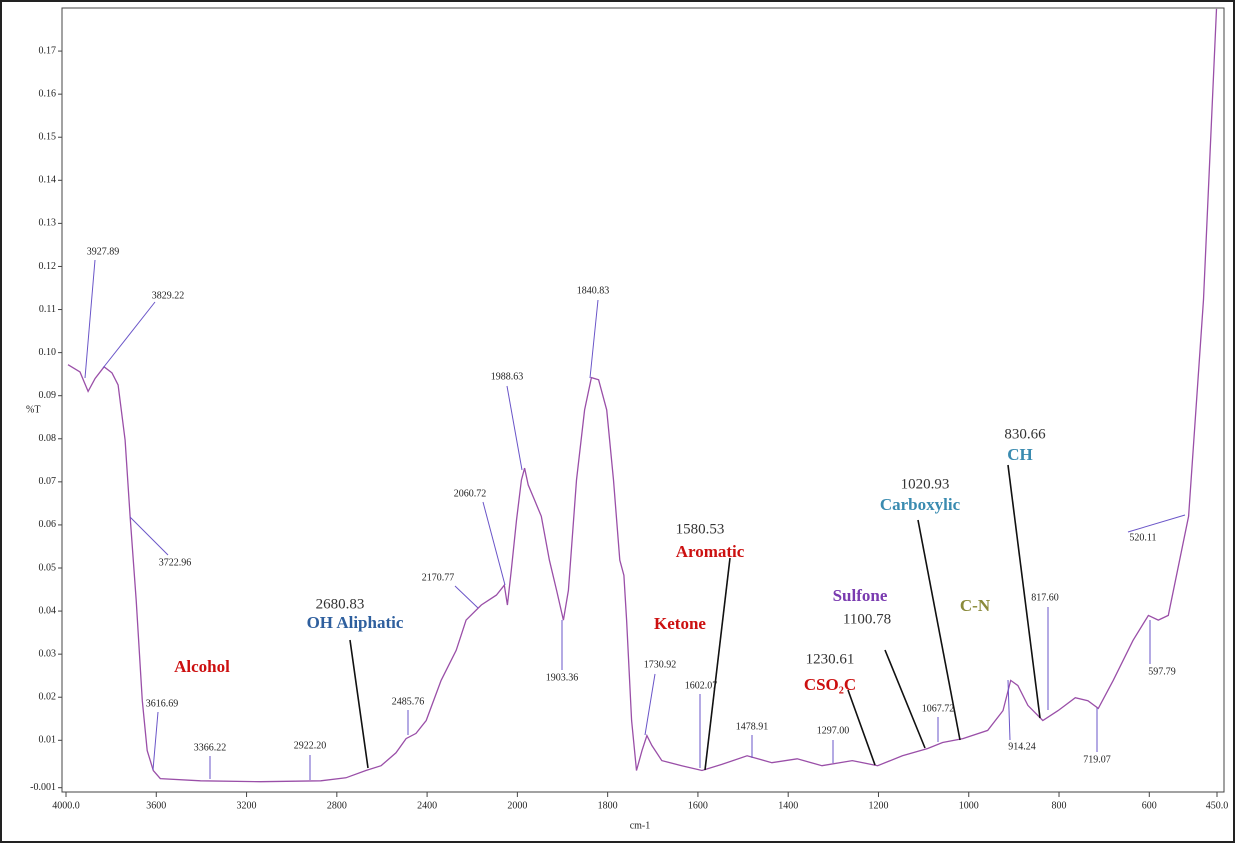 This screenshot has width=1235, height=843. What do you see at coordinates (48, 740) in the screenshot?
I see `y-tick-label: 0.01` at bounding box center [48, 740].